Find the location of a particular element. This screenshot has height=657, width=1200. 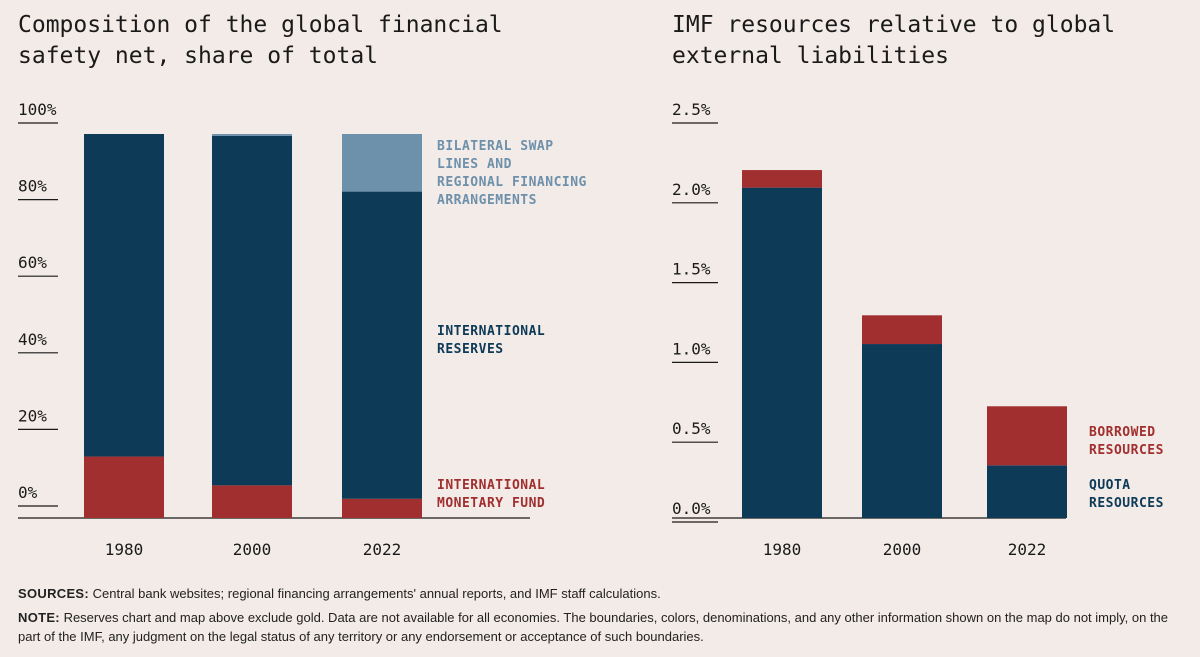

legend-label-imf: INTERNATIONAL is located at coordinates (491, 485).